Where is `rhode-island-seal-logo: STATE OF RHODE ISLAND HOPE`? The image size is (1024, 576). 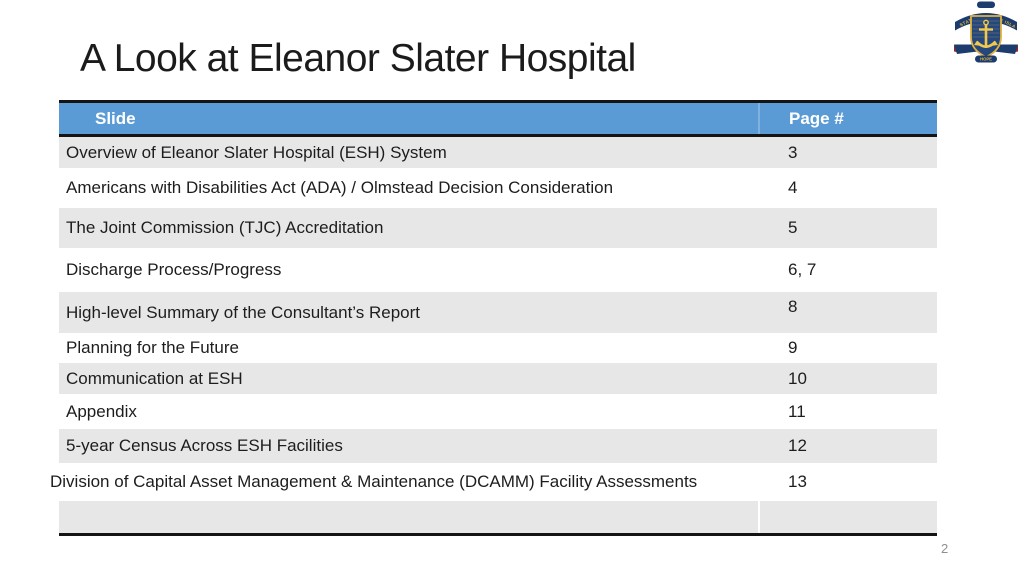 rhode-island-seal-logo: STATE OF RHODE ISLAND HOPE is located at coordinates (985, 31).